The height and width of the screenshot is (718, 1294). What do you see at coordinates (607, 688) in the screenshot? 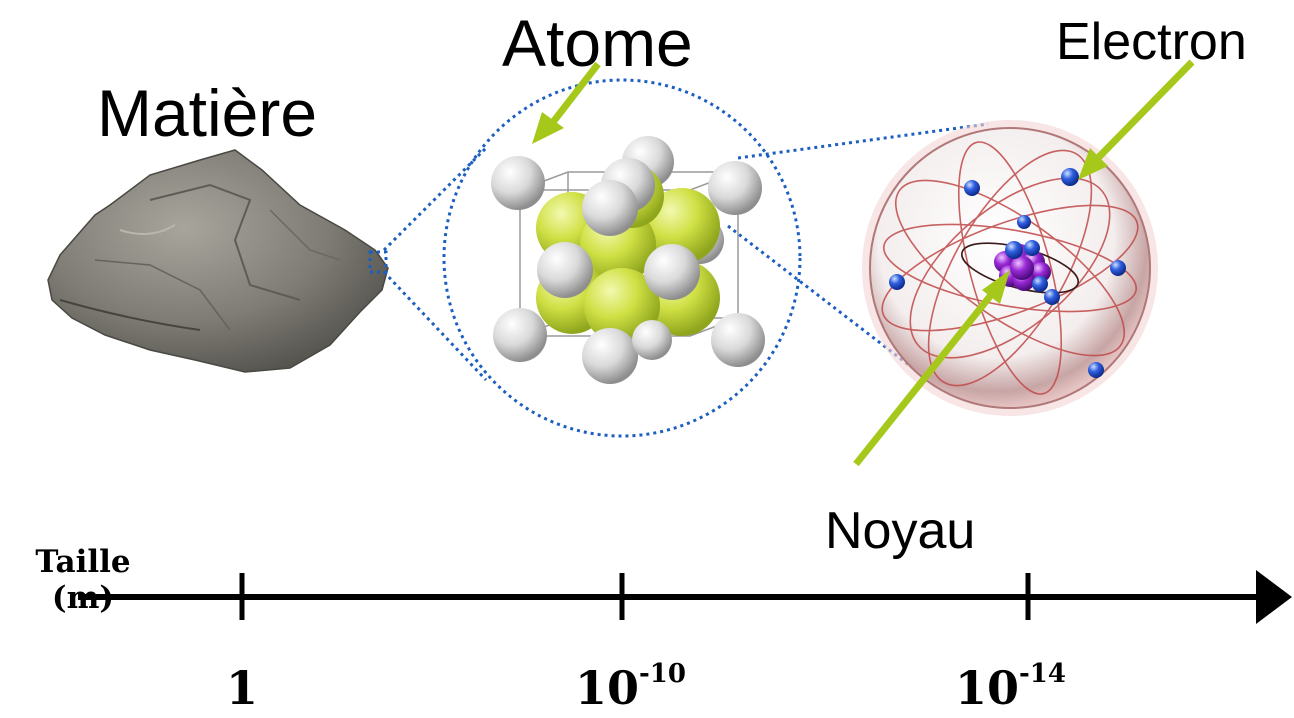
I see `tick-label-2-base: 10` at bounding box center [607, 688].